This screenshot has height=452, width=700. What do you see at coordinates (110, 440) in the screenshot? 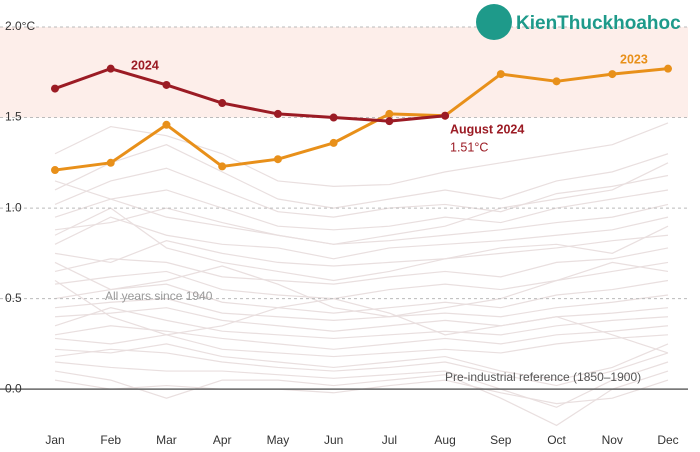
I see `x-tick-label: Feb` at bounding box center [110, 440].